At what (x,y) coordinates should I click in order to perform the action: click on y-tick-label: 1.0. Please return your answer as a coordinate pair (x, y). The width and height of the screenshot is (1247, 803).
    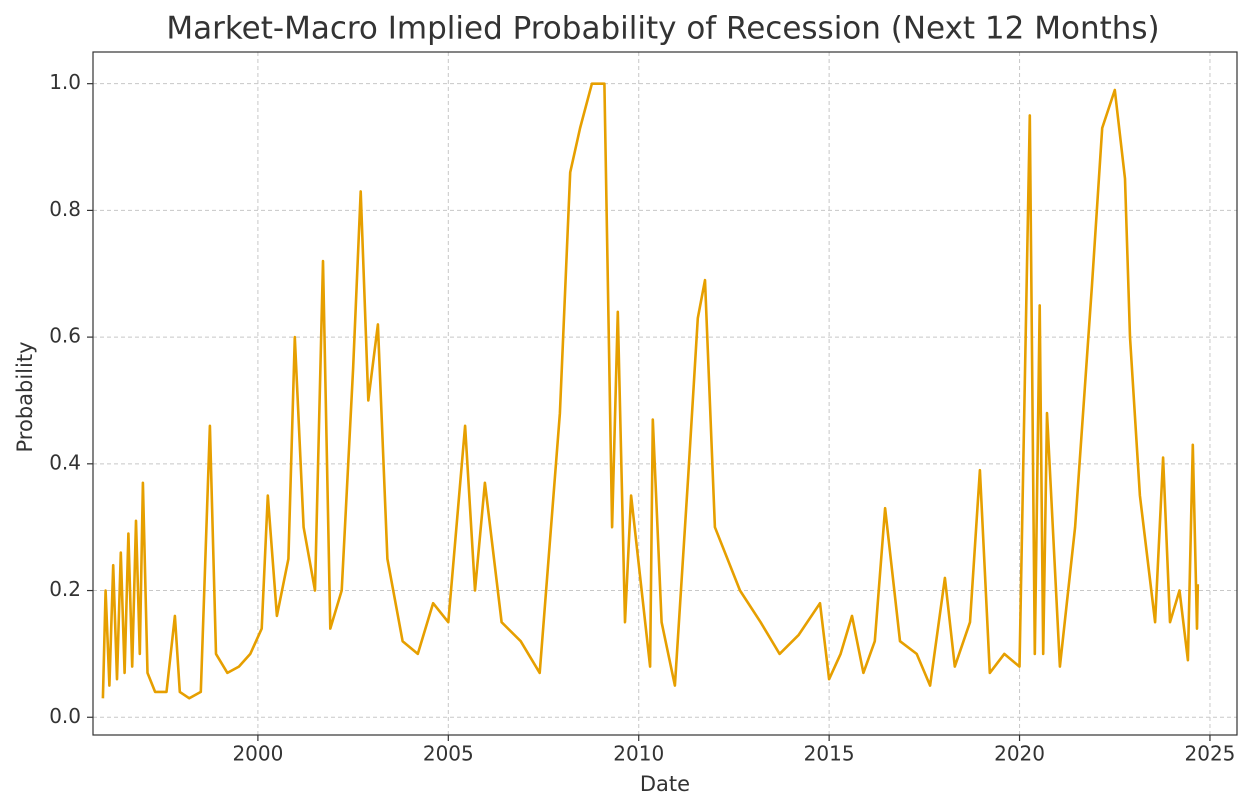
    Looking at the image, I should click on (65, 82).